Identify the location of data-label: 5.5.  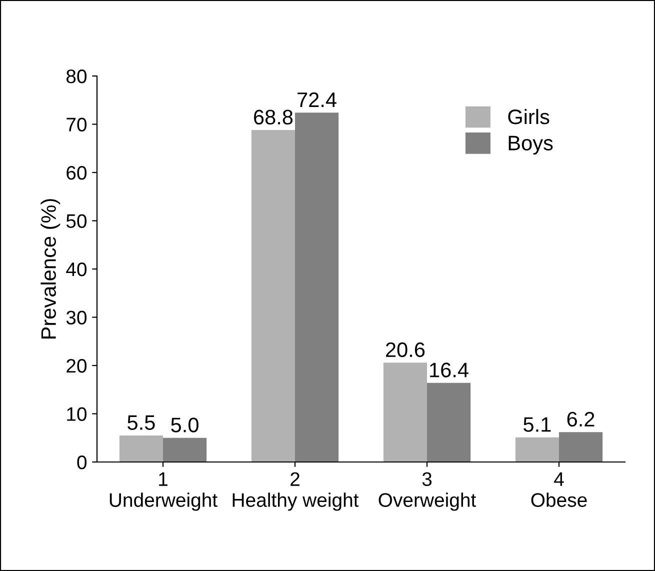
(141, 422).